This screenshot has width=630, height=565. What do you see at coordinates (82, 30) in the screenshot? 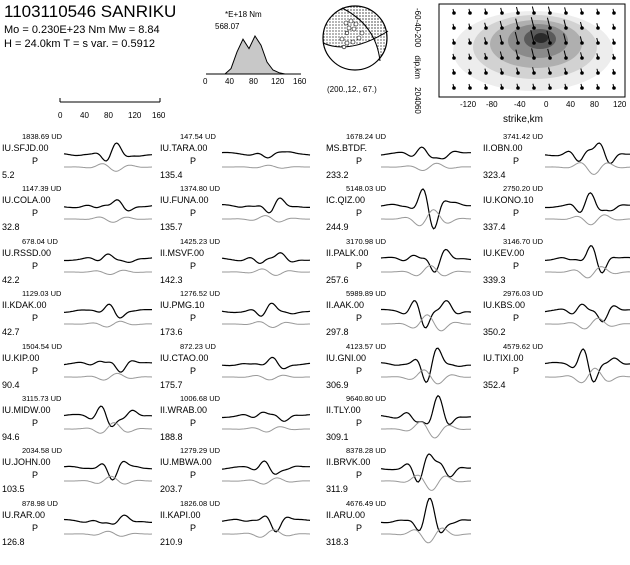
I see `moment-line: Mo = 0.230E+23 Nm Mw = 8.84` at bounding box center [82, 30].